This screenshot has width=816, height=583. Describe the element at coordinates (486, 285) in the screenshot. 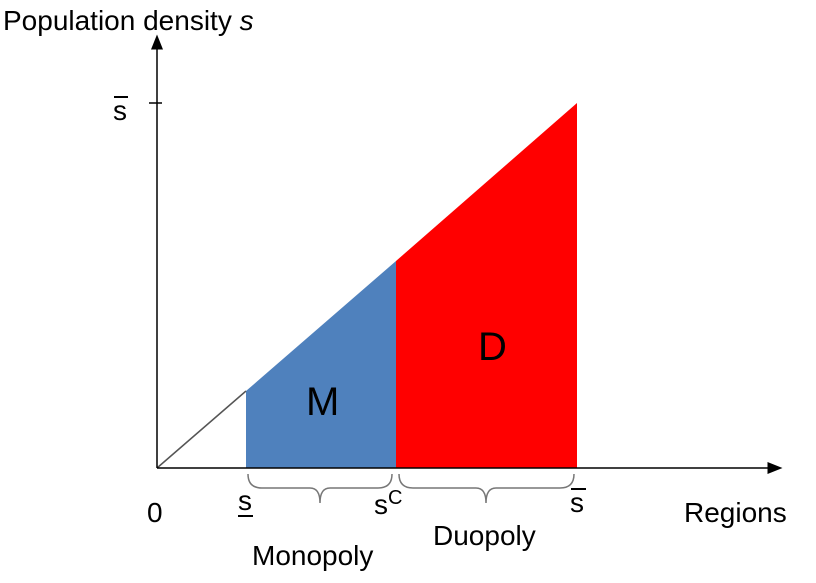

I see `duopoly-region` at that location.